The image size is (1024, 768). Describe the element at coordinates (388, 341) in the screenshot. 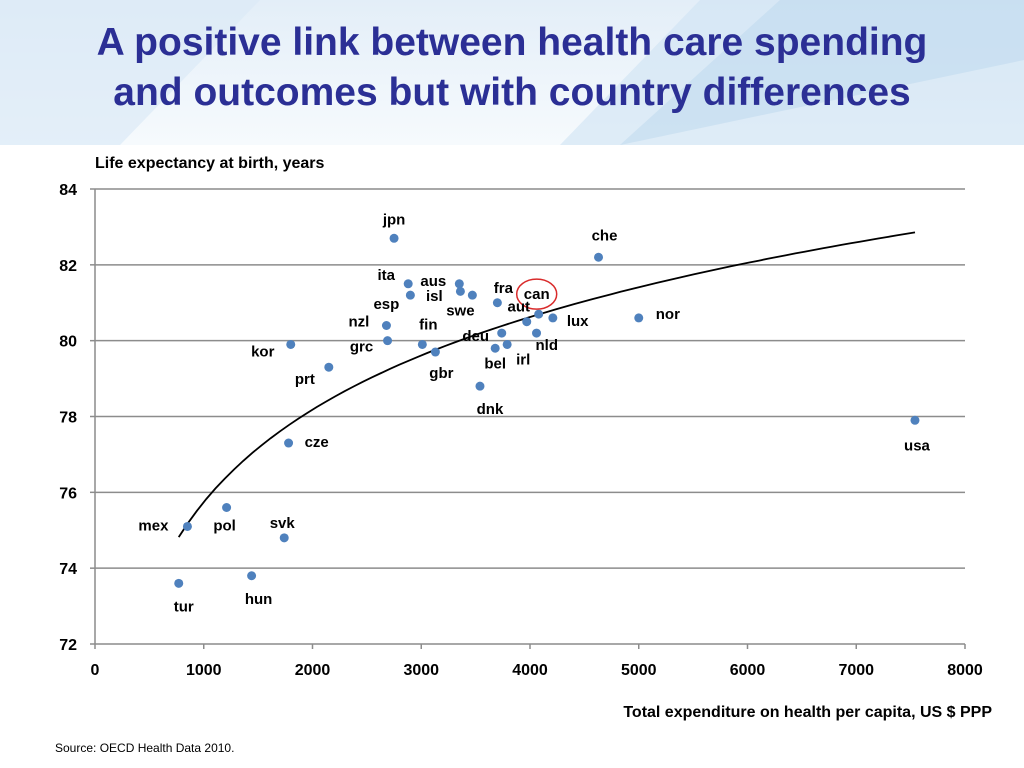

I see `point-grc` at that location.